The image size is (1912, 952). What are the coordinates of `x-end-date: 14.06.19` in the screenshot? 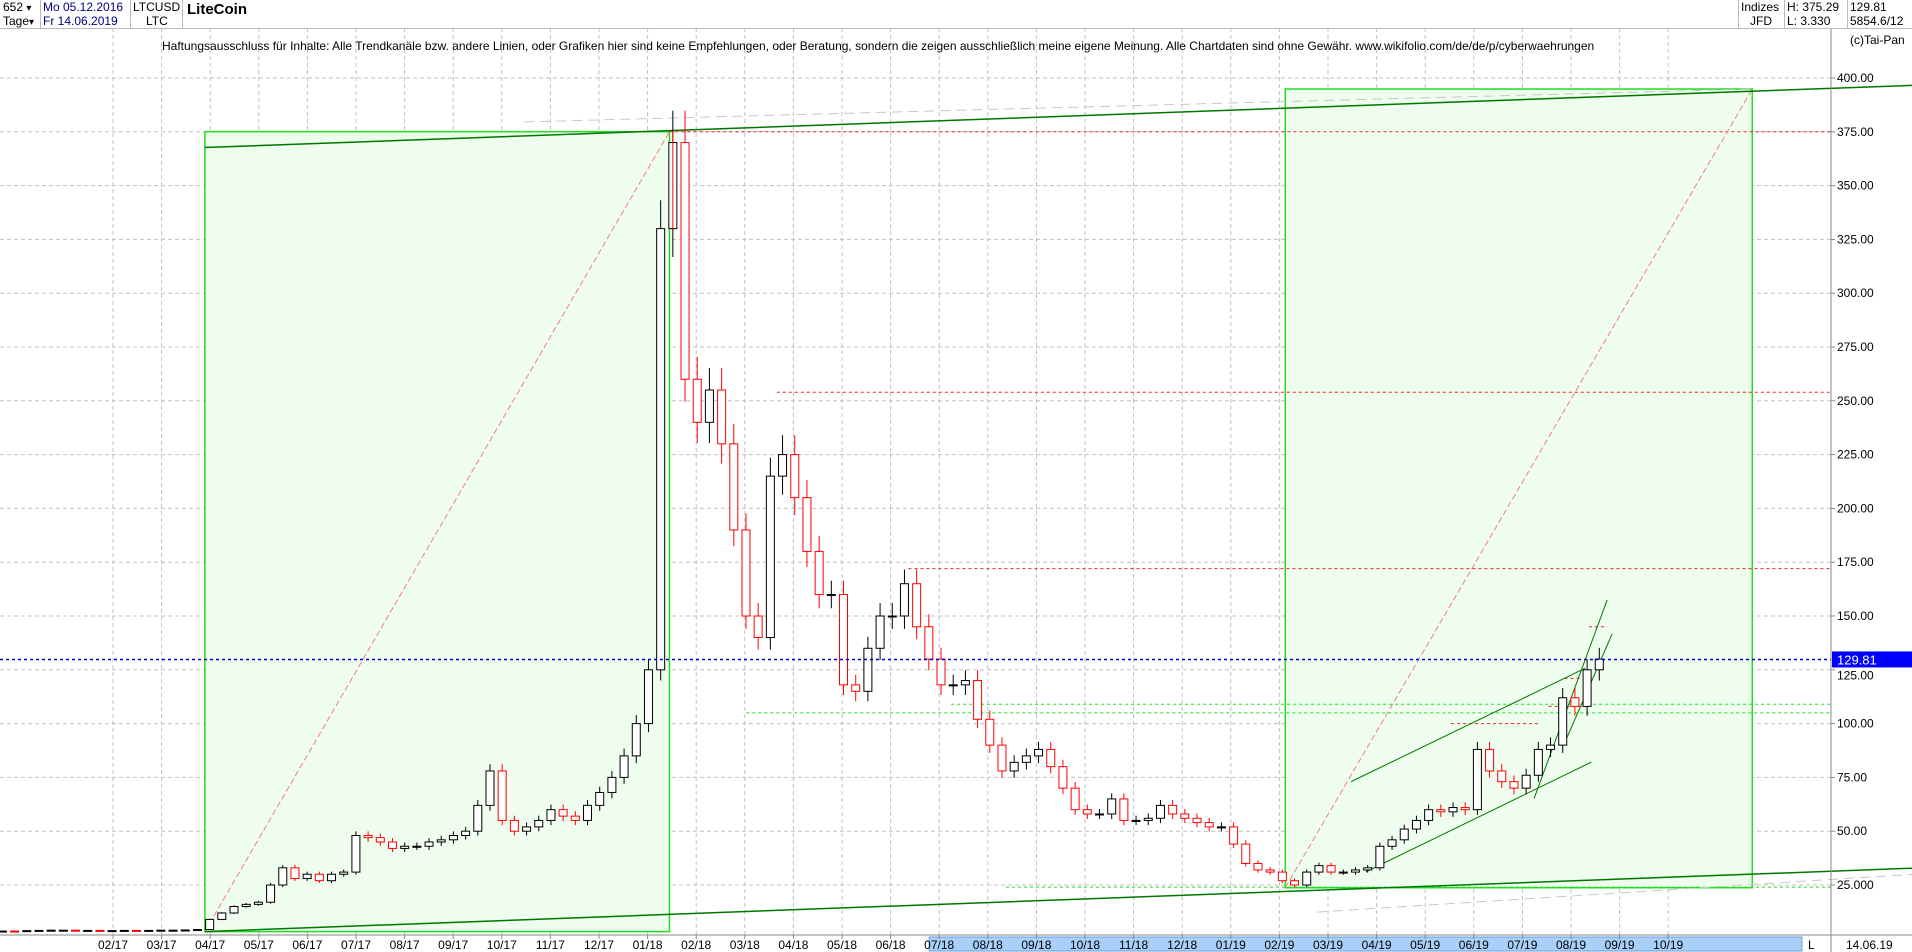 It's located at (1869, 945).